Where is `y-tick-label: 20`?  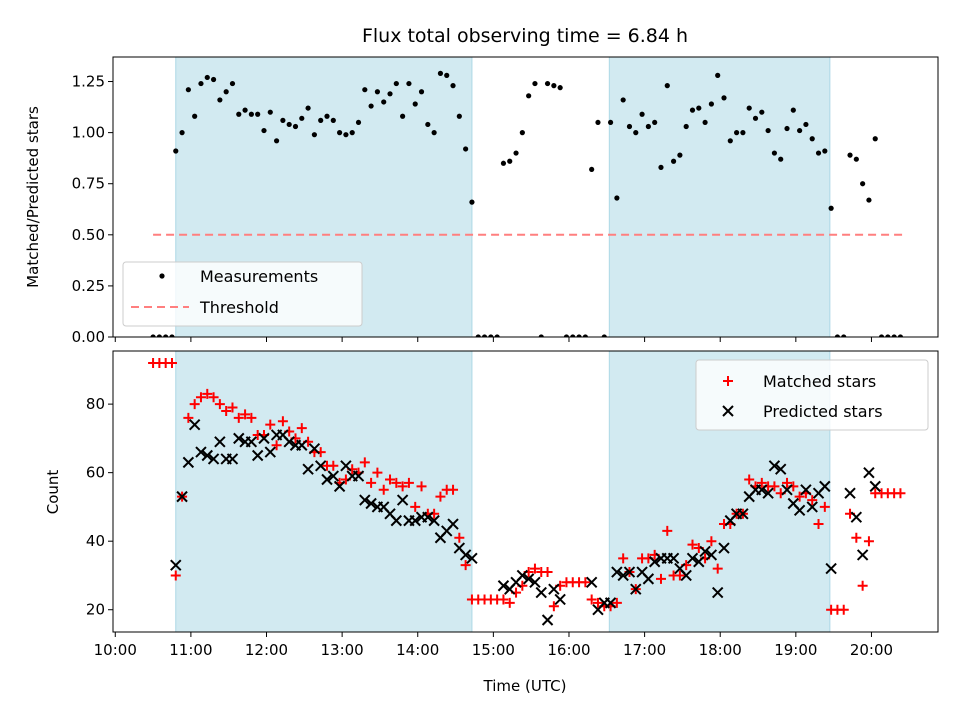 y-tick-label: 20 is located at coordinates (95, 610).